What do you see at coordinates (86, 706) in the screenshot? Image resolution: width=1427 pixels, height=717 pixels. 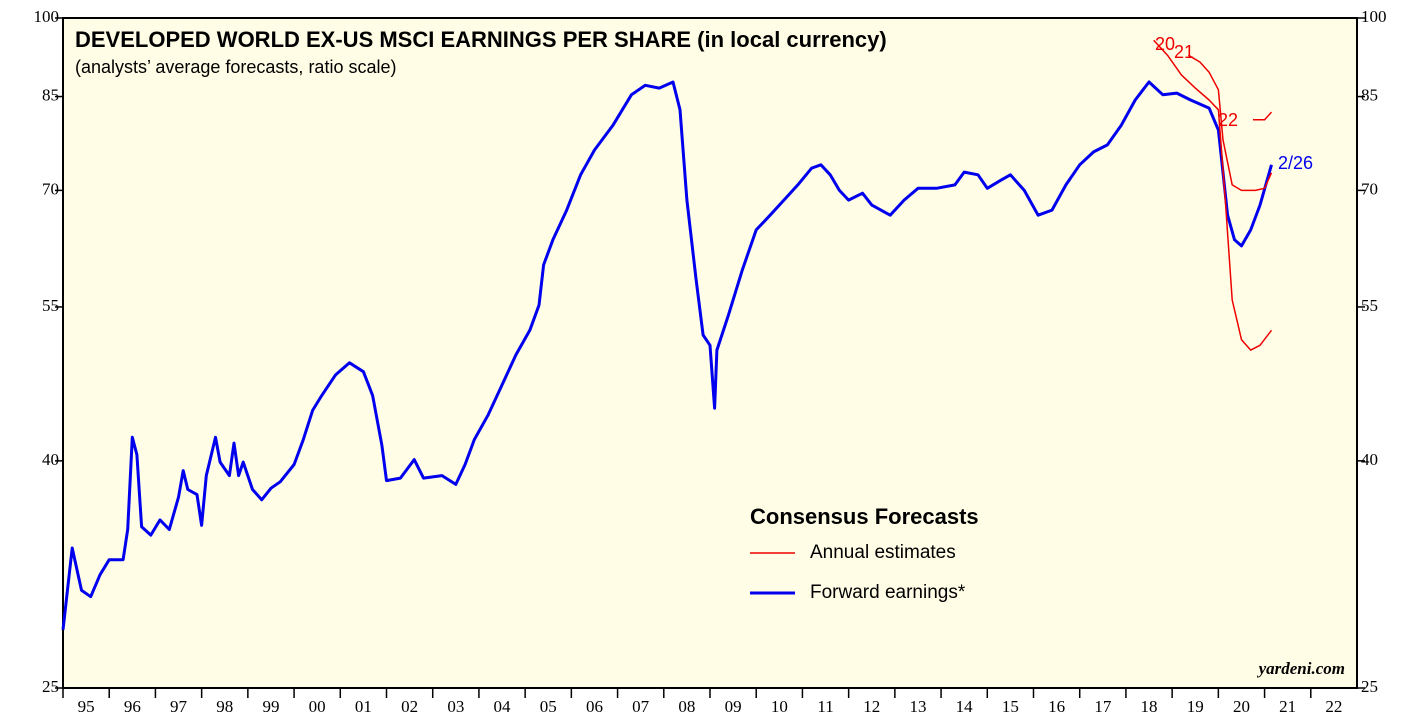 I see `x-tick-label: 95` at bounding box center [86, 706].